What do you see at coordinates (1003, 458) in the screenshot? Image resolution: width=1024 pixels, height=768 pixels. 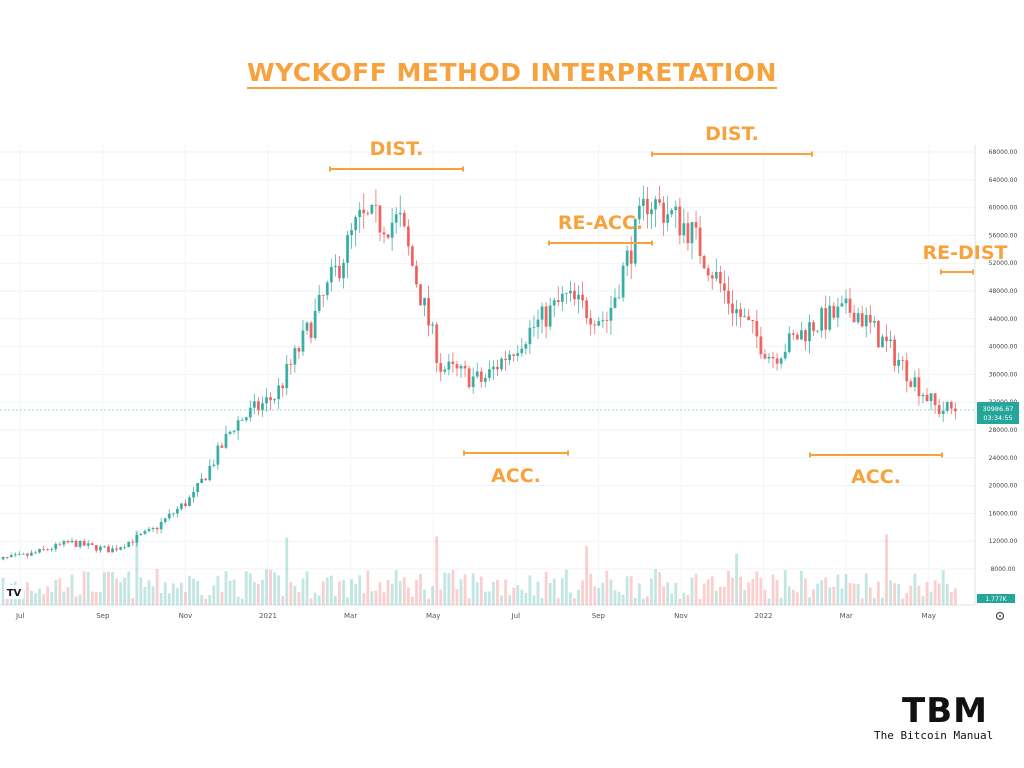 I see `y-tick-label: 24000.00` at bounding box center [1003, 458].